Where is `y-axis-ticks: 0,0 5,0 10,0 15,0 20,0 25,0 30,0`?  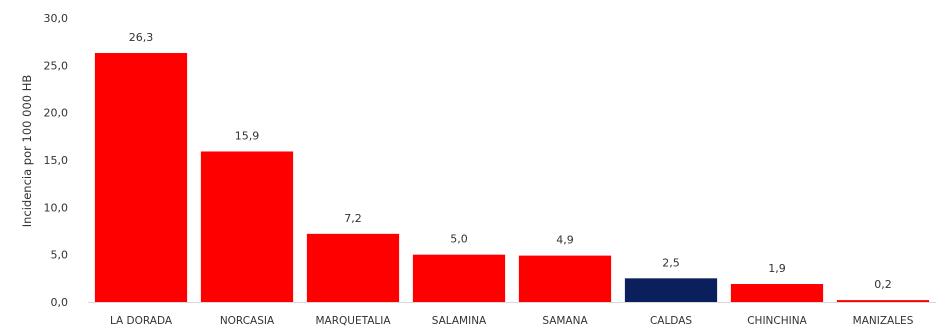 y-axis-ticks: 0,0 5,0 10,0 15,0 20,0 25,0 30,0 is located at coordinates (56, 160).